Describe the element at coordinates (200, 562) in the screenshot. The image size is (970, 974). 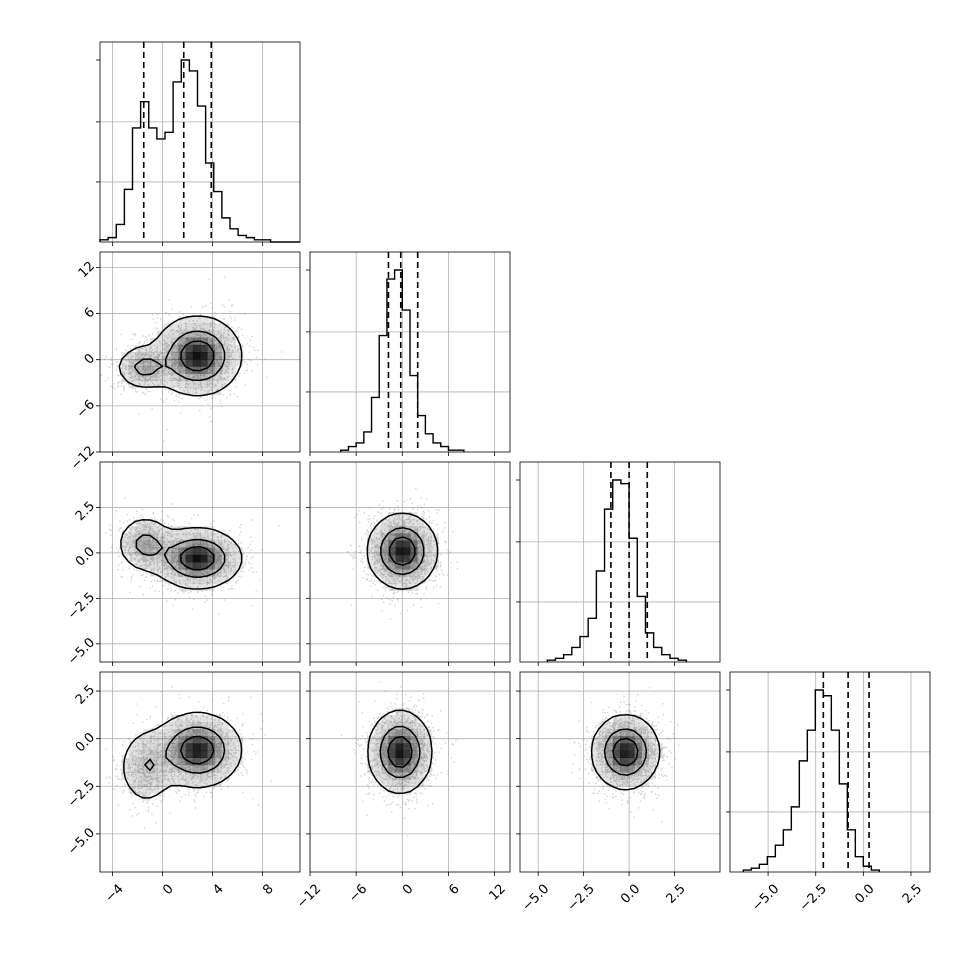
I see `scatter-panel-p0-p2` at that location.